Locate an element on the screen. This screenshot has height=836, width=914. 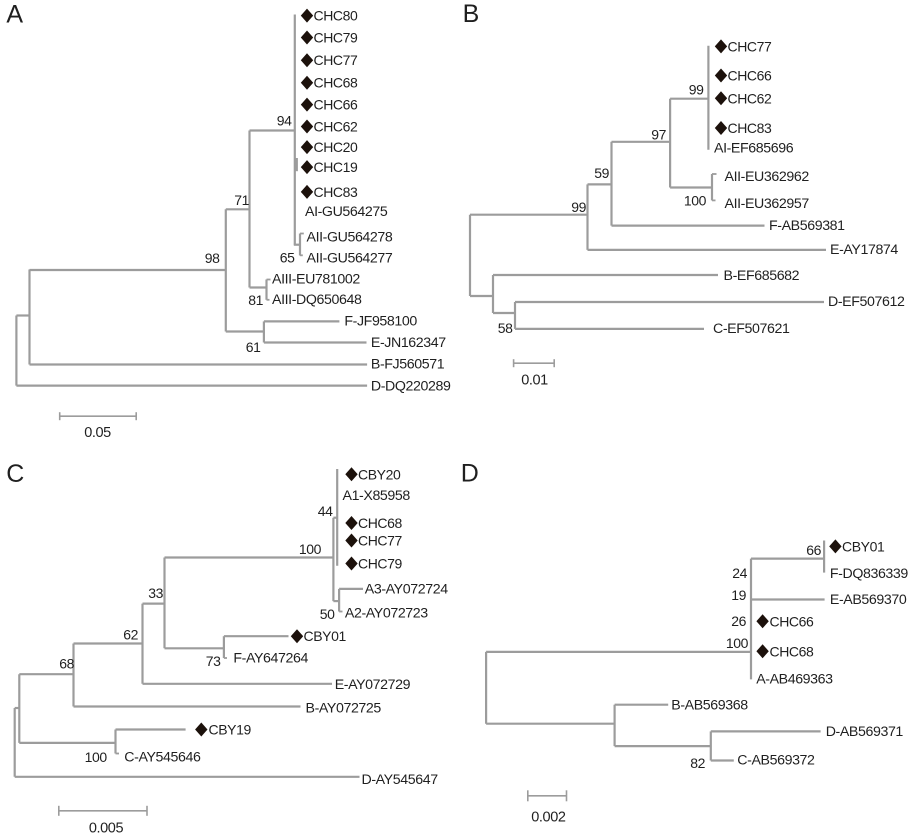
svg-text: C-EF507621 is located at coordinates (751, 329).